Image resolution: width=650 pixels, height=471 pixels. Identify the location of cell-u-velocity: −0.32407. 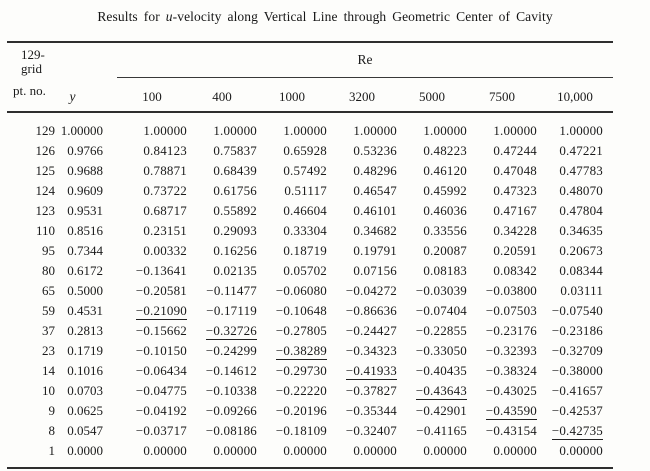
(371, 430).